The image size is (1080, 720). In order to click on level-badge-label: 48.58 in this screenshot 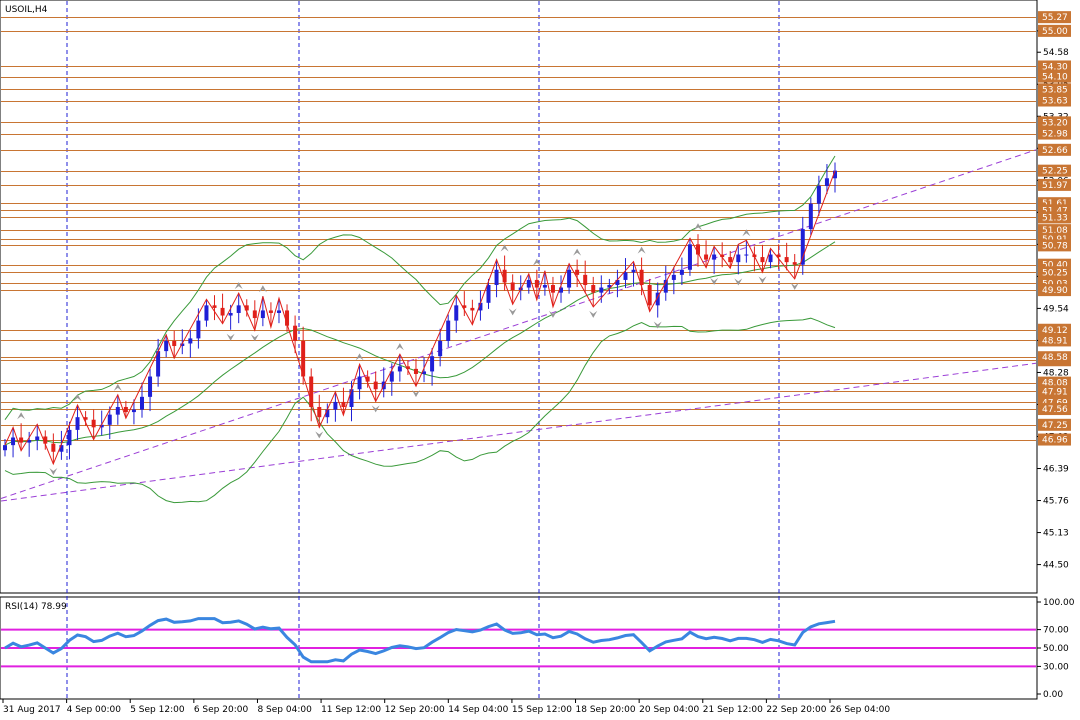, I will do `click(1055, 358)`.